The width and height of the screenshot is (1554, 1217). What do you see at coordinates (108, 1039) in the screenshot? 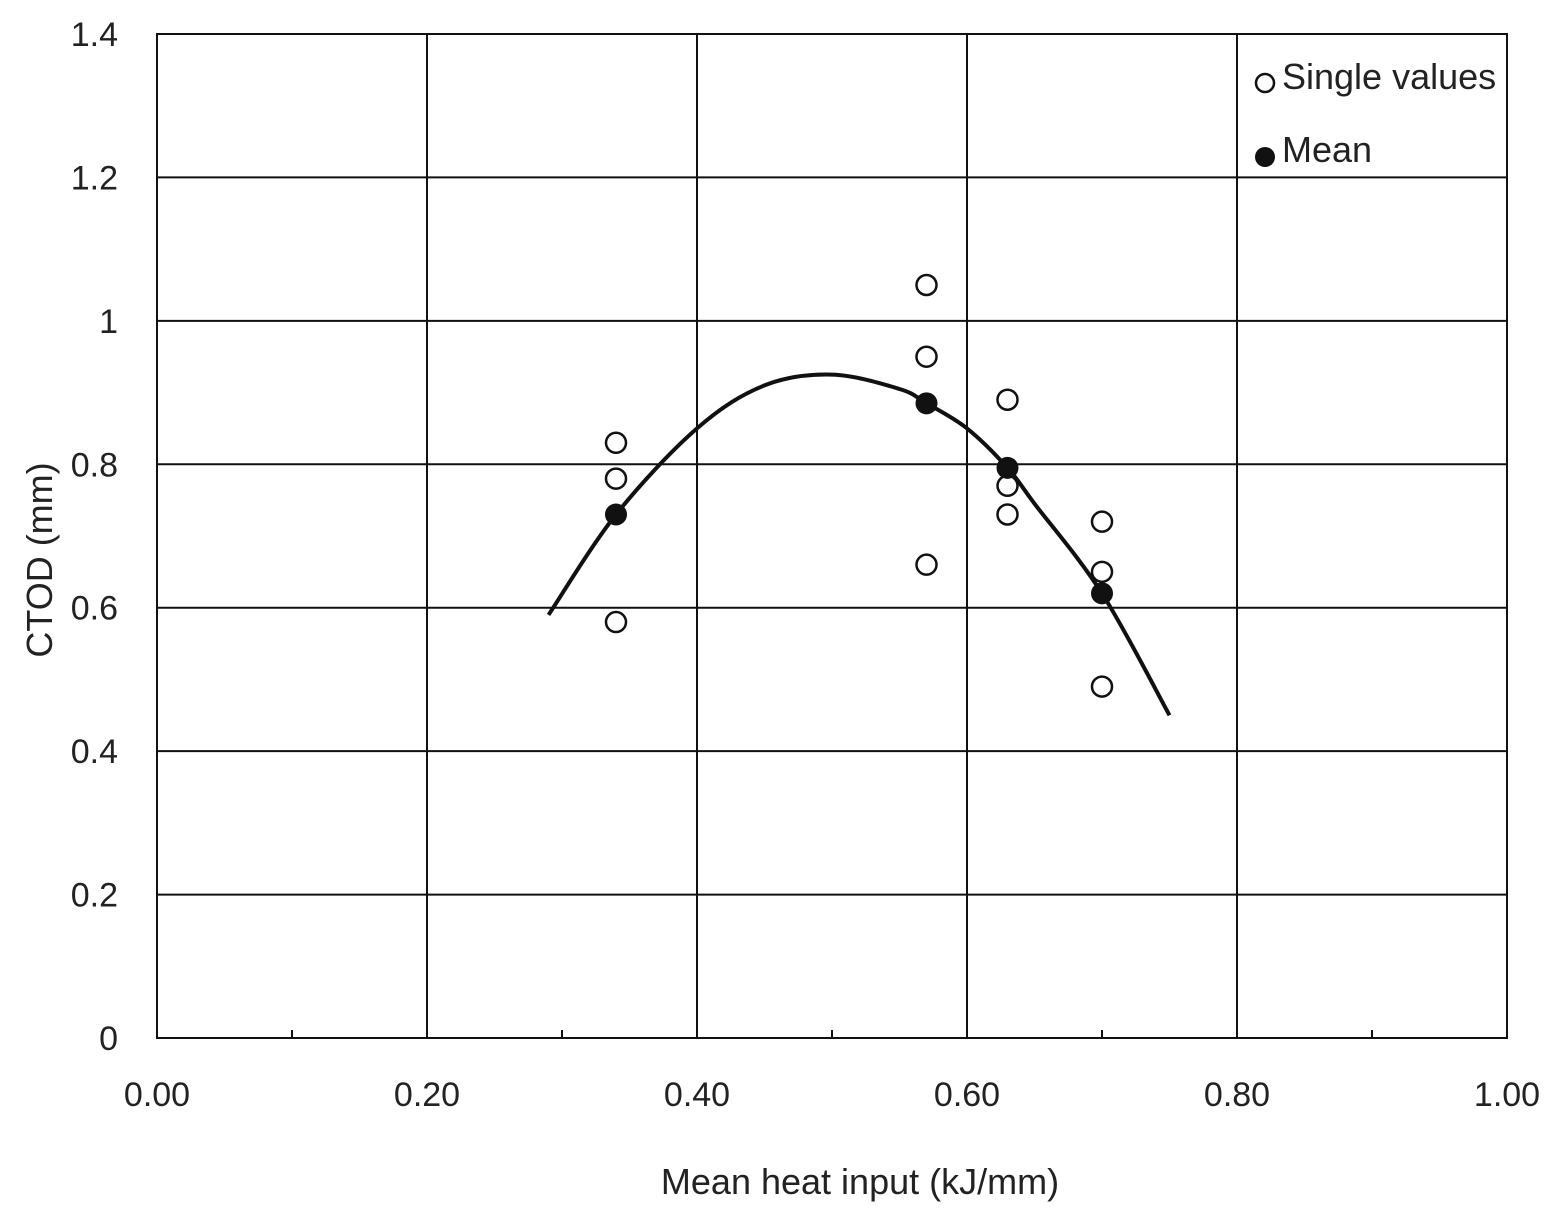
I see `y-tick-label: 0` at bounding box center [108, 1039].